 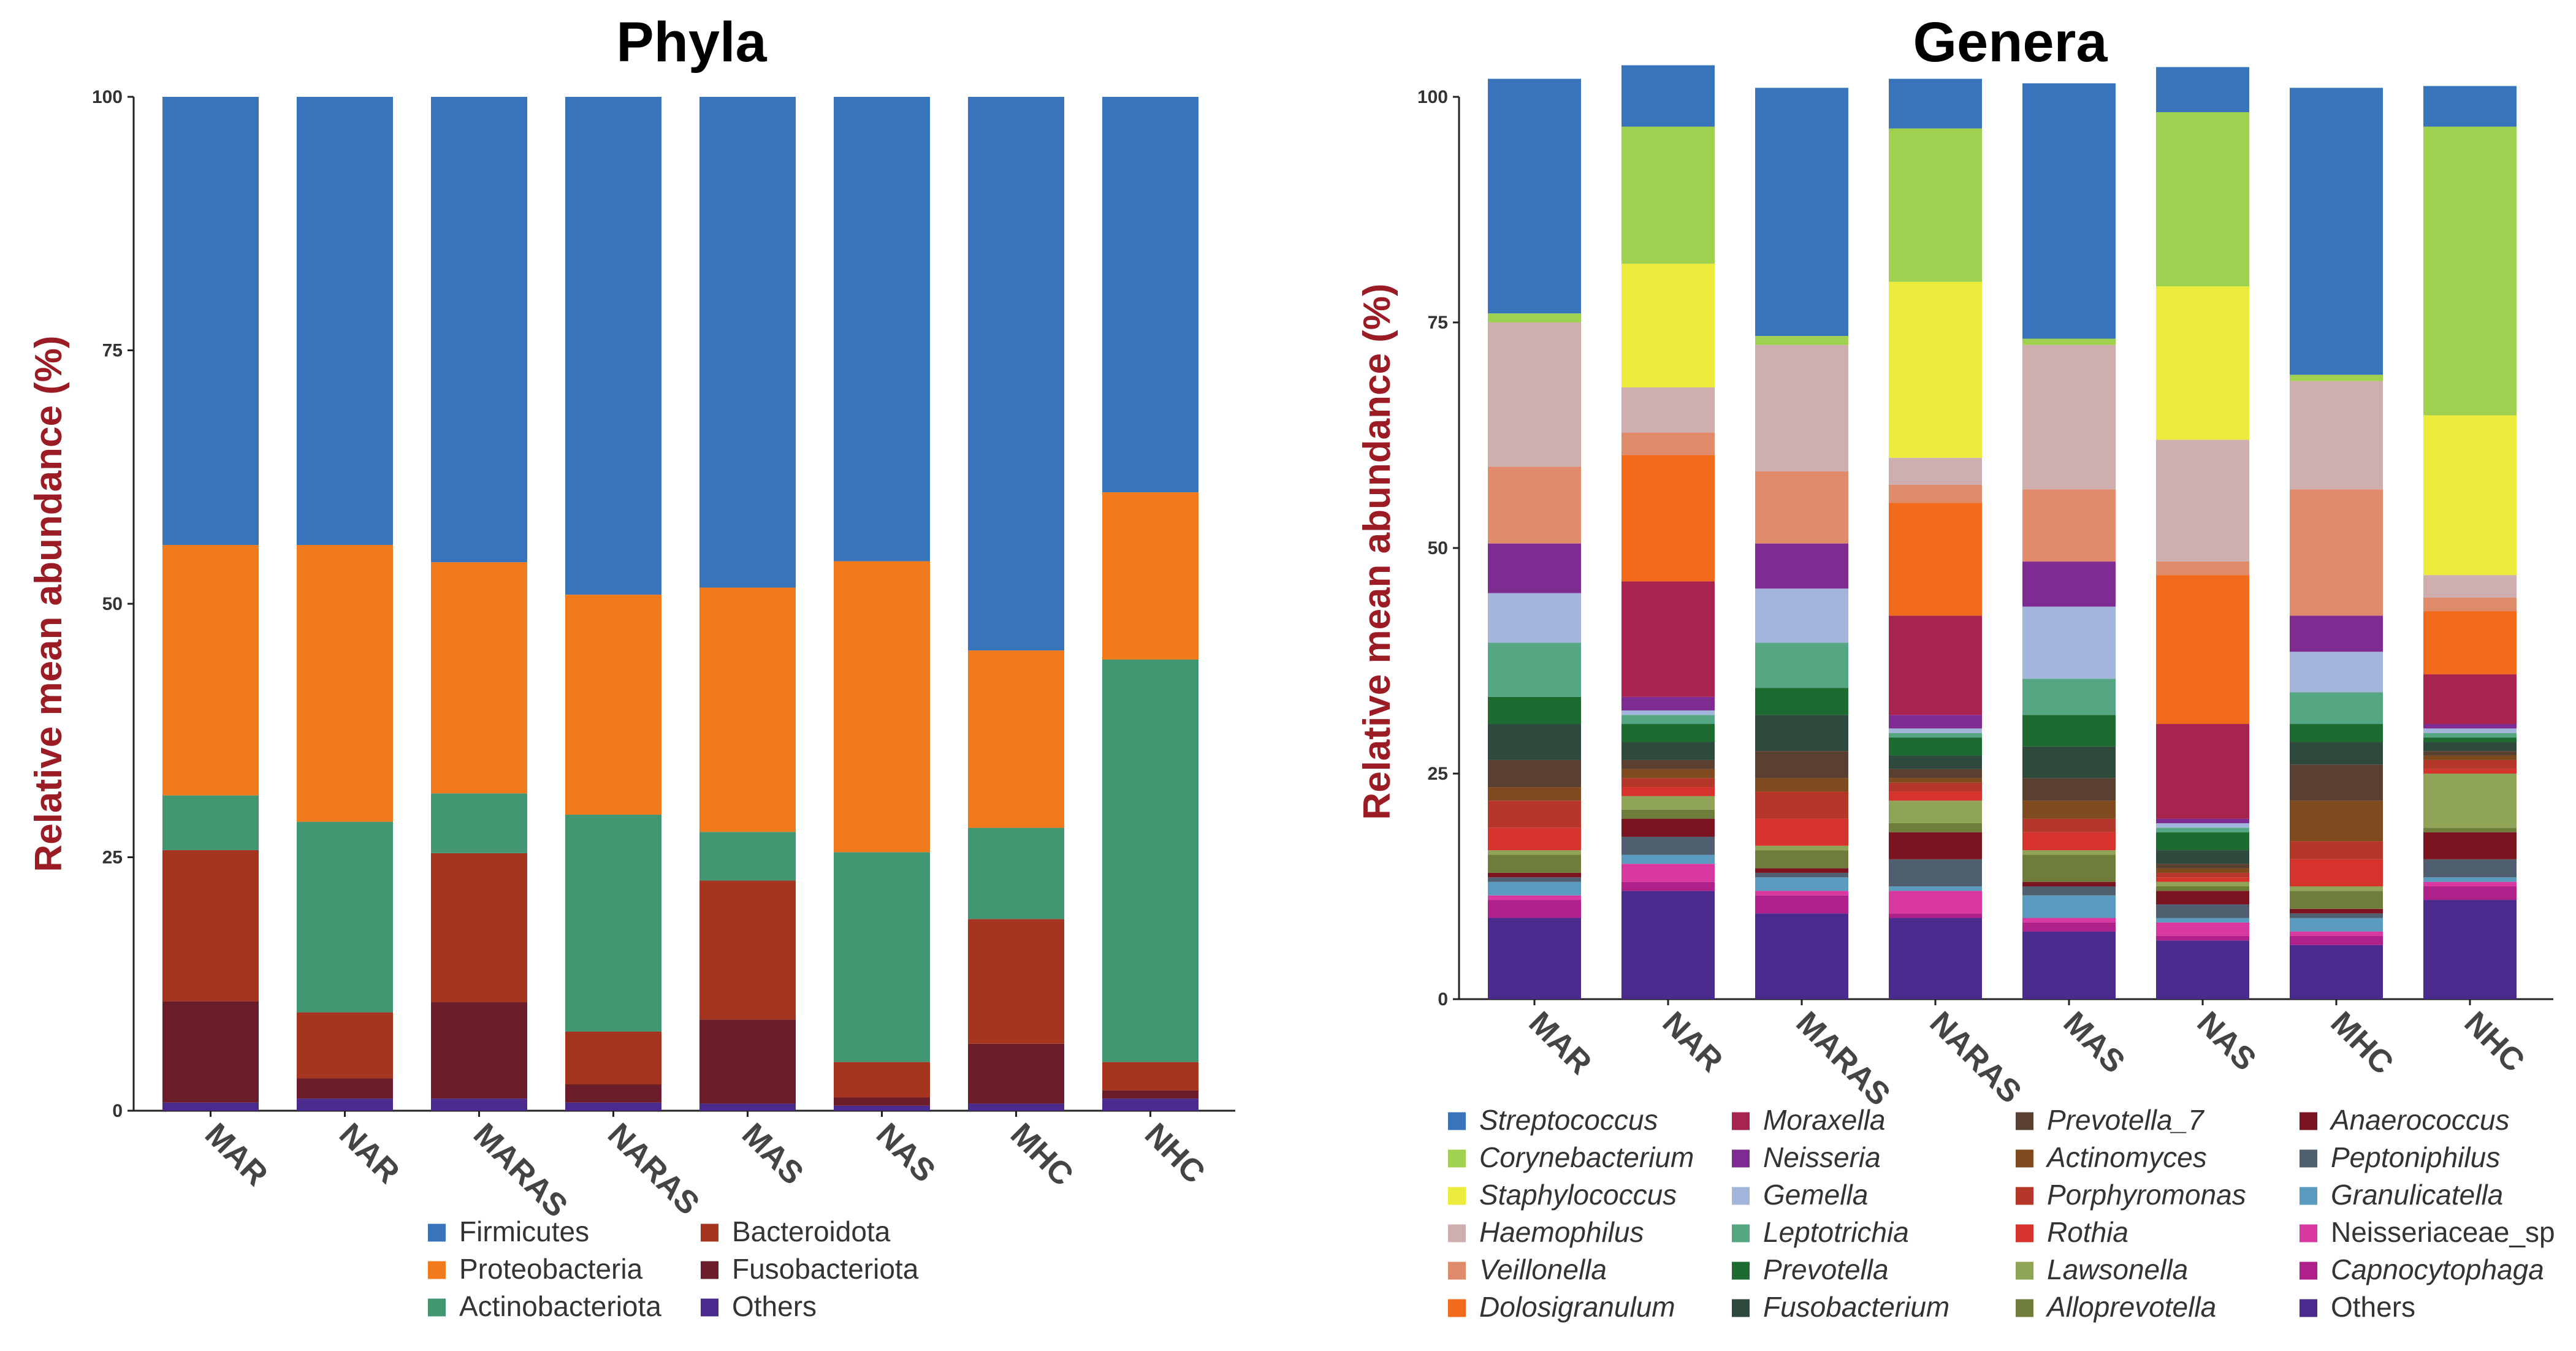 I want to click on bar-segment-maras-others, so click(x=479, y=1104).